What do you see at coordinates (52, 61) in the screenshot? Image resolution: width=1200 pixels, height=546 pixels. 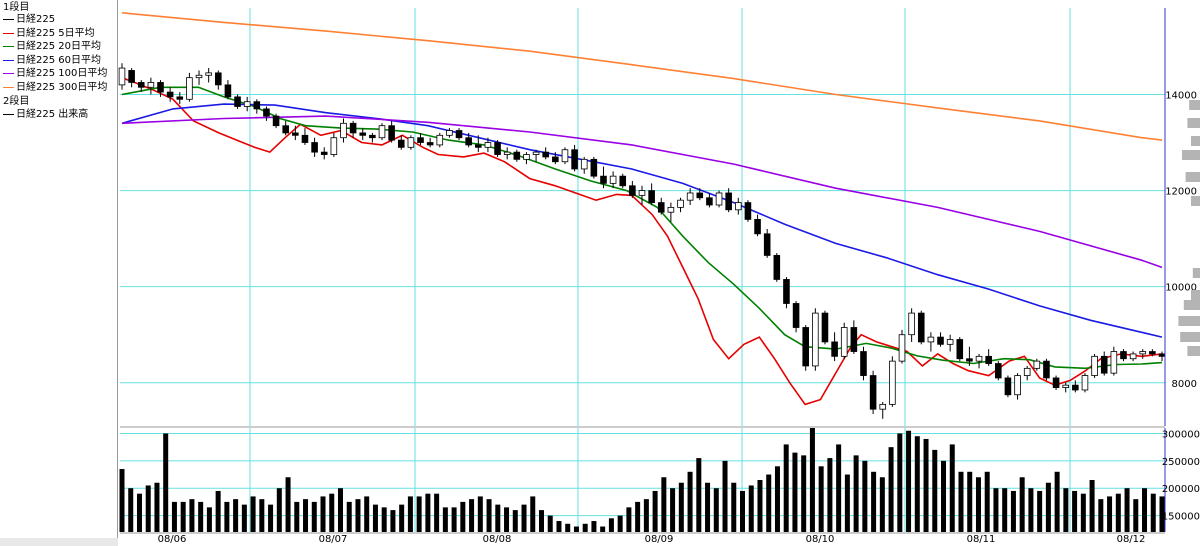 I see `legend-item-ma60: 日経225 60日平均` at bounding box center [52, 61].